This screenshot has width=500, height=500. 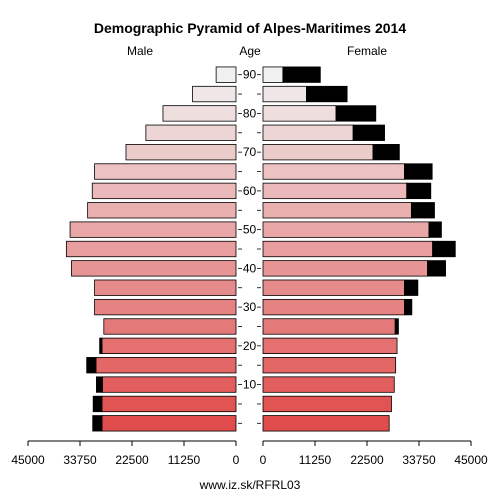 What do you see at coordinates (226, 74) in the screenshot?
I see `male-bar-90+` at bounding box center [226, 74].